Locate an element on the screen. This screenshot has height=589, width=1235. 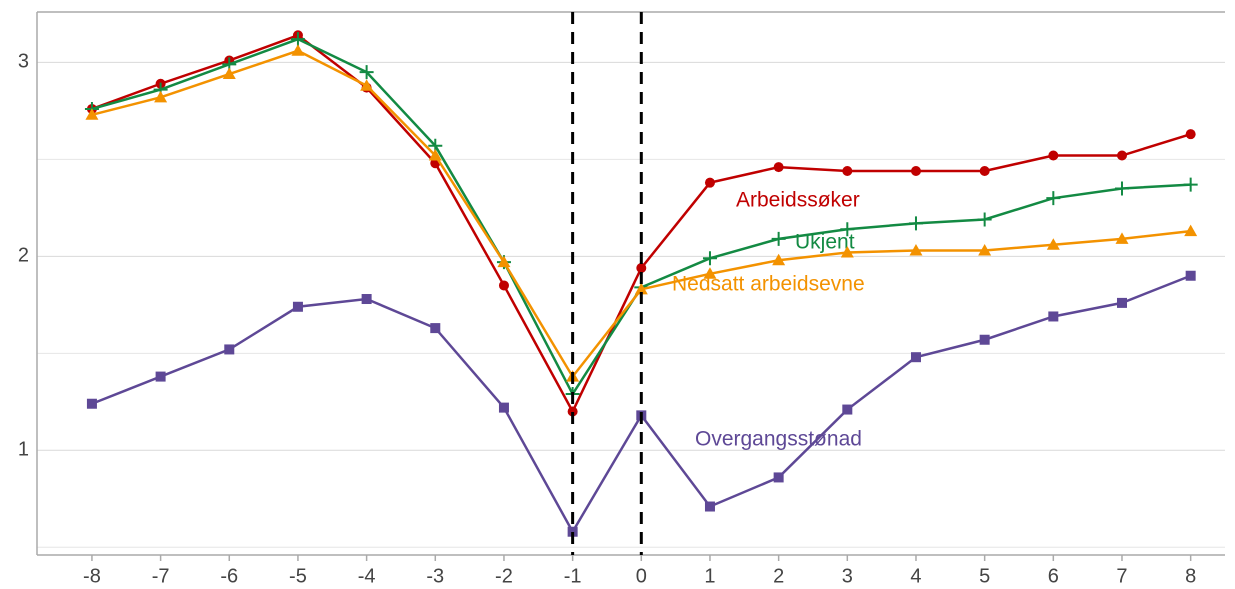
x-tick-label: -5 is located at coordinates (298, 576).